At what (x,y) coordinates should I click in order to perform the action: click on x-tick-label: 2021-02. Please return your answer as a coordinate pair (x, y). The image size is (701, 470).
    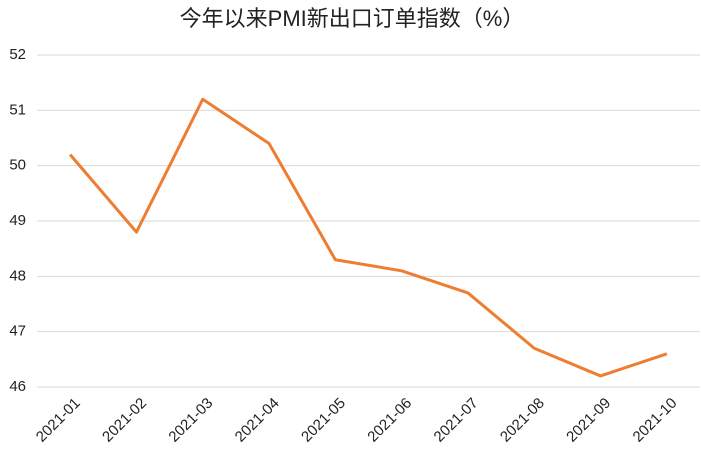
    Looking at the image, I should click on (124, 420).